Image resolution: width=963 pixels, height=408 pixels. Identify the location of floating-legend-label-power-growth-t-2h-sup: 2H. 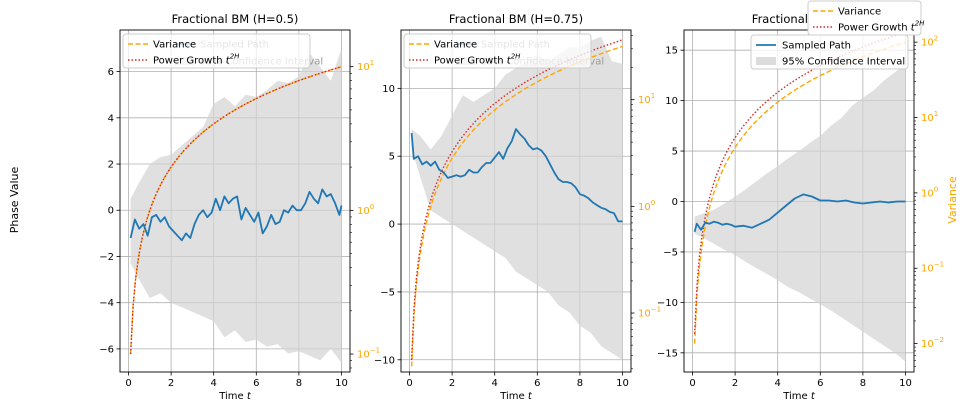
(920, 24).